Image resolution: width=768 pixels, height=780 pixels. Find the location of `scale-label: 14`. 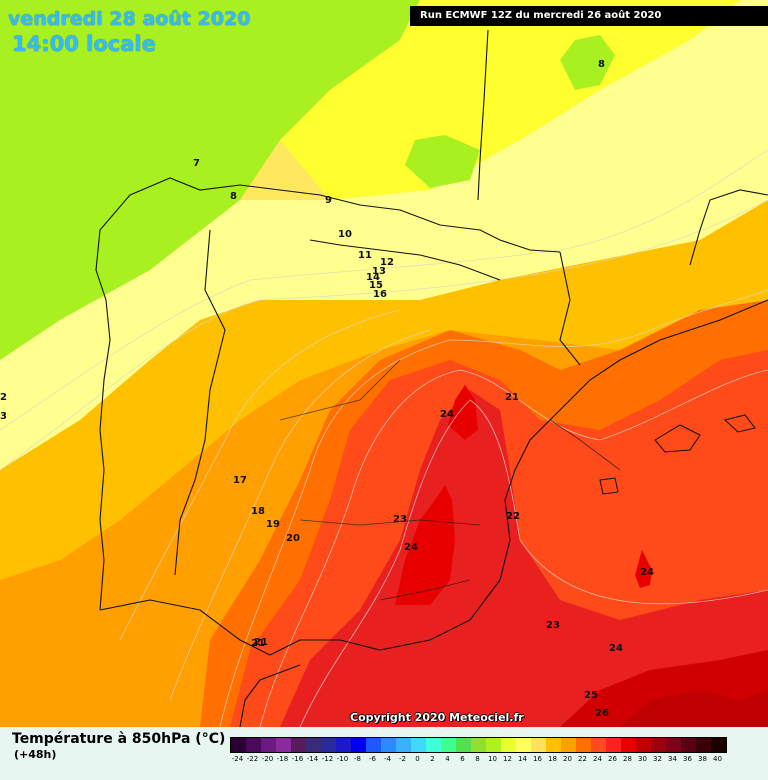

scale-label: 14 is located at coordinates (522, 759).